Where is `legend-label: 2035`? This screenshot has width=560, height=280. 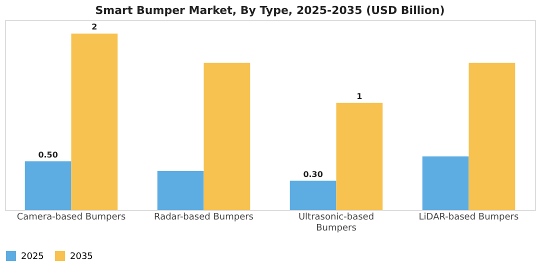
legend-label: 2035 is located at coordinates (81, 257).